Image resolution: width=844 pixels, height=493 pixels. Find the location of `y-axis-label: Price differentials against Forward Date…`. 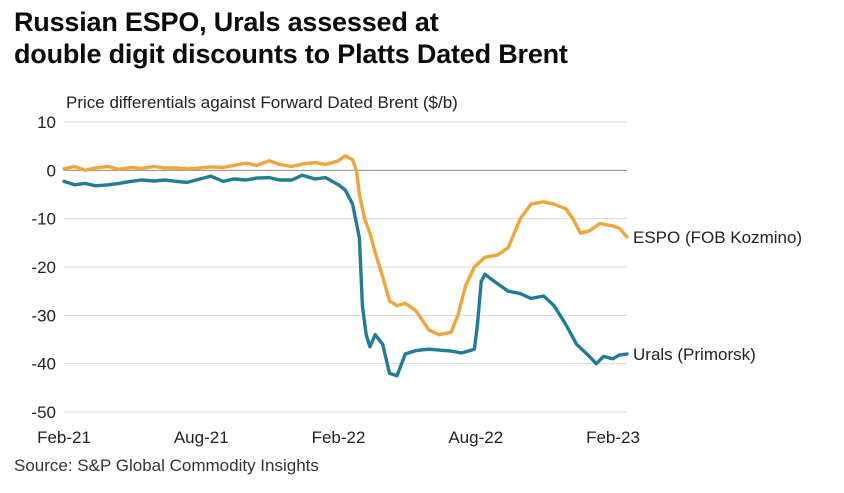

y-axis-label: Price differentials against Forward Date… is located at coordinates (262, 102).